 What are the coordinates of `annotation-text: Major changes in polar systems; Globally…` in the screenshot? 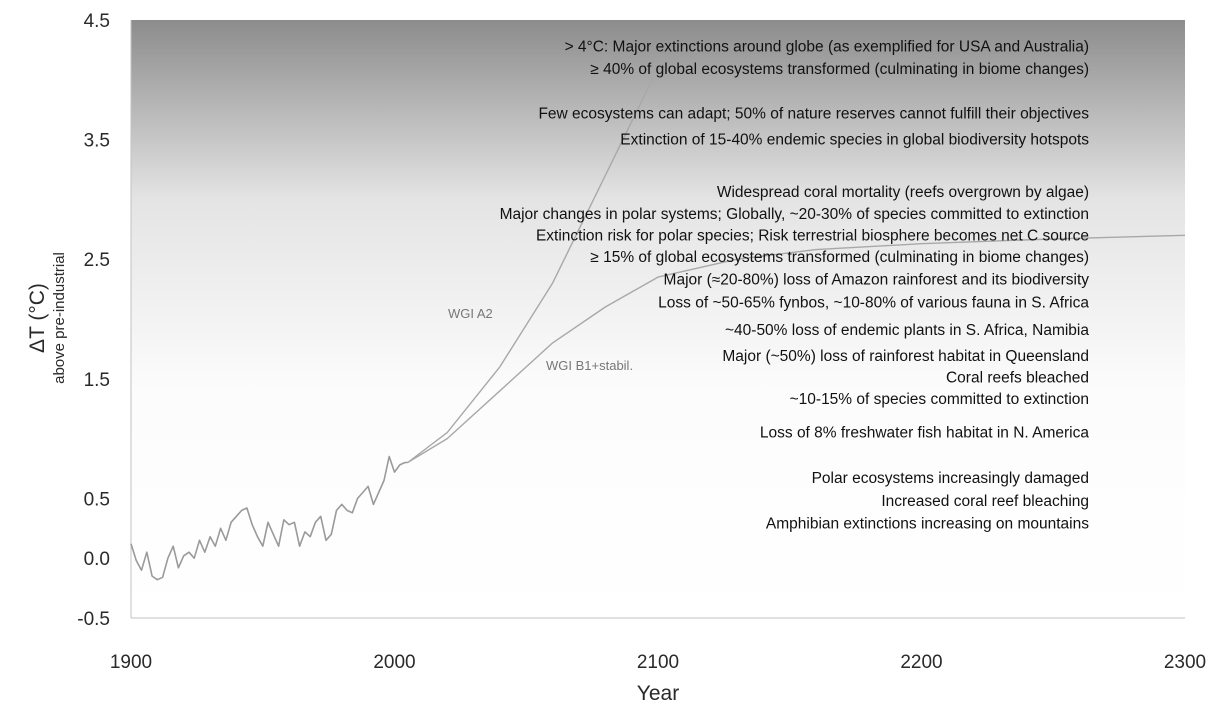 It's located at (794, 214).